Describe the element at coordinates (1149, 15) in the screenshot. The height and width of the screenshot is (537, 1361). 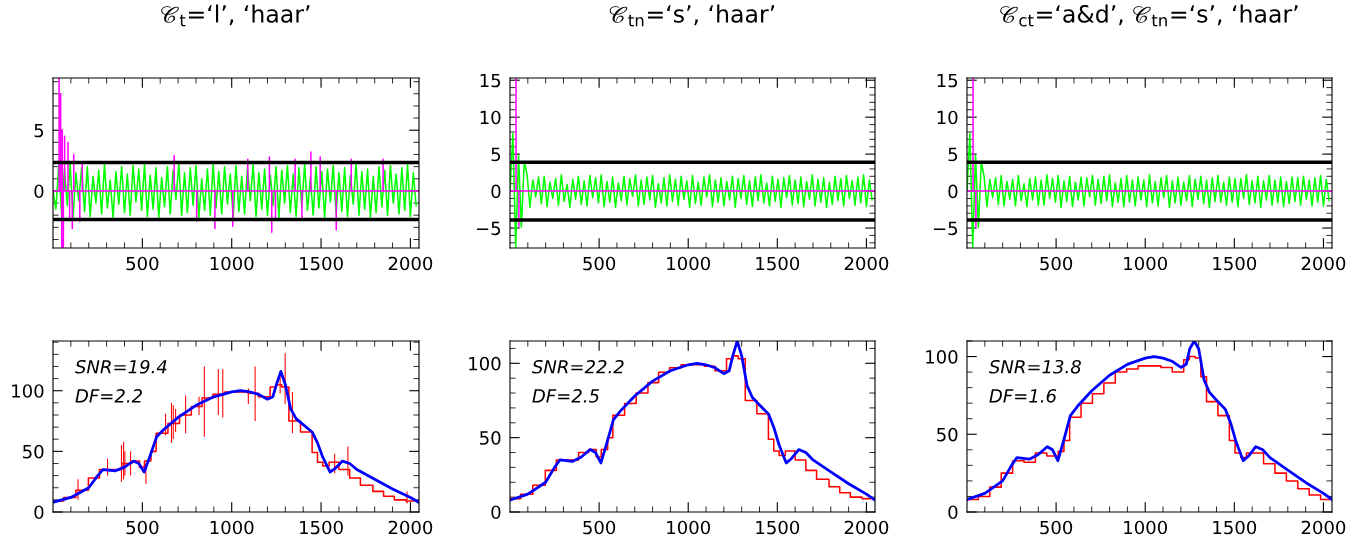
I see `chart-title: 𝒞$_{ct}$=‘a&d’, 𝒞$_{tn}$=‘s’, ‘haar’` at that location.